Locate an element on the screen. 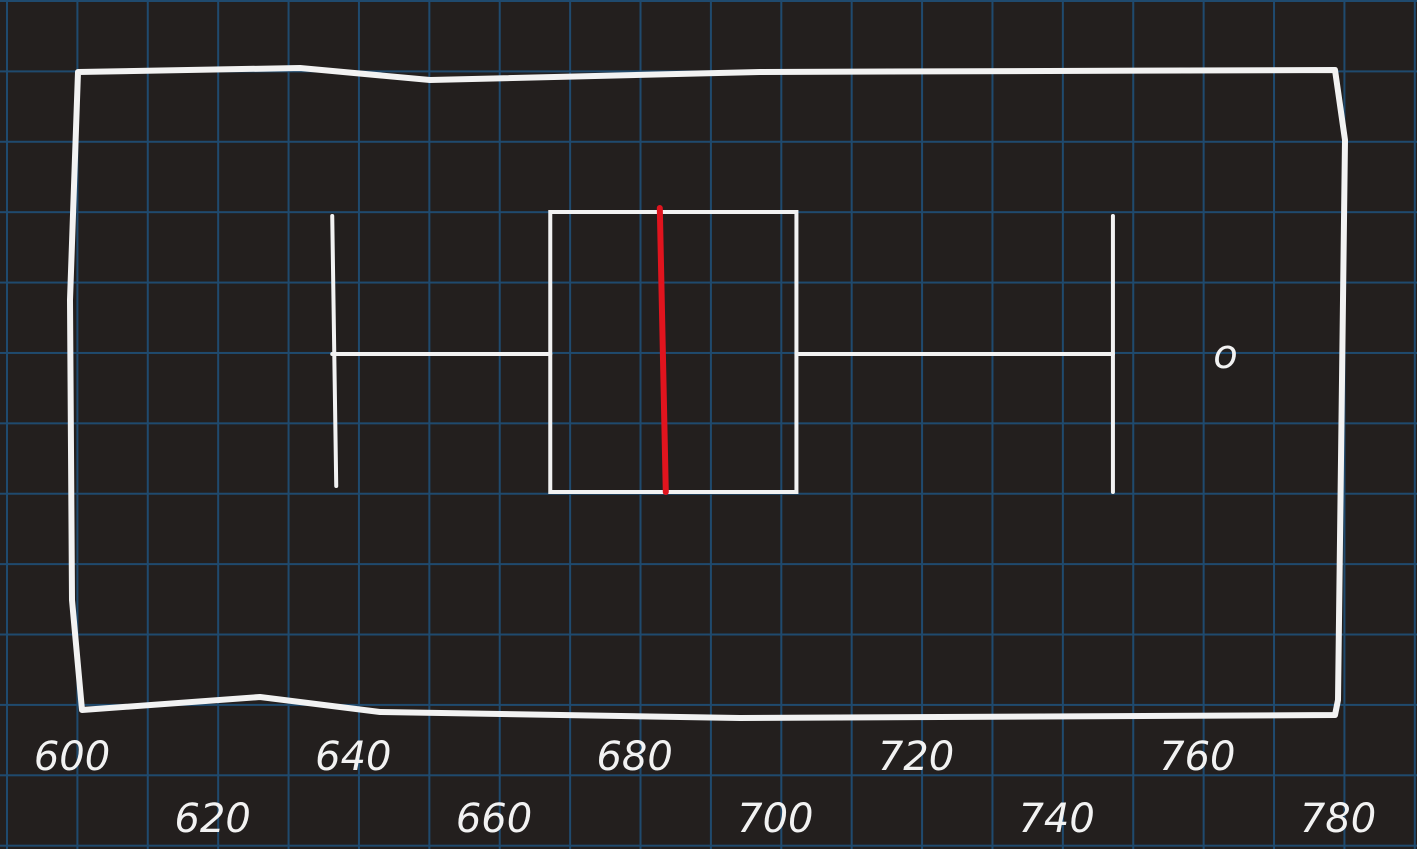 The image size is (1417, 849). x-tick-label: 600 is located at coordinates (72, 757).